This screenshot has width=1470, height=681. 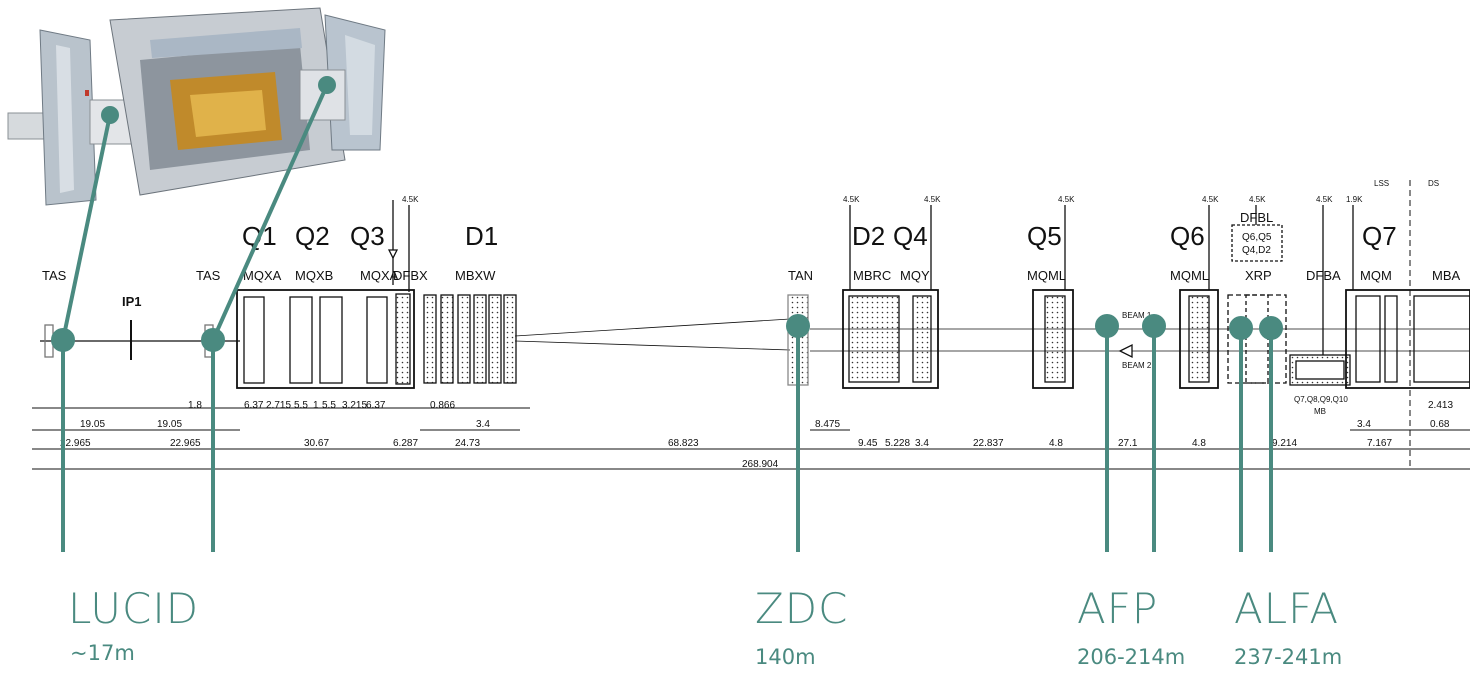 What do you see at coordinates (312, 236) in the screenshot?
I see `magnet-q2: Q2` at bounding box center [312, 236].